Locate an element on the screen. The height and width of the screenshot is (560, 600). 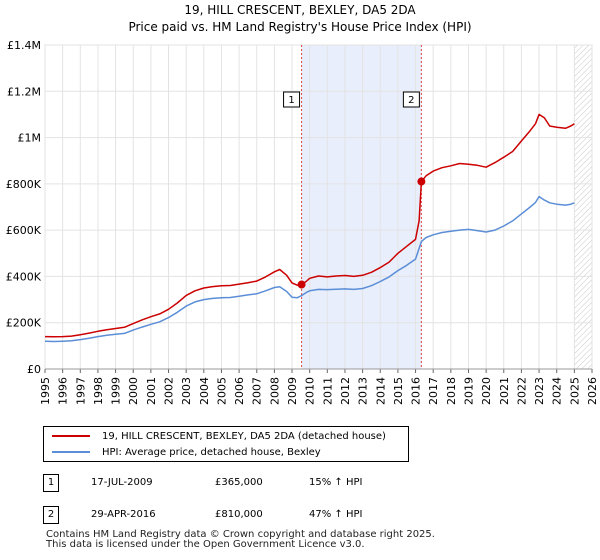
x-tick-label: 2021 is located at coordinates (504, 391).